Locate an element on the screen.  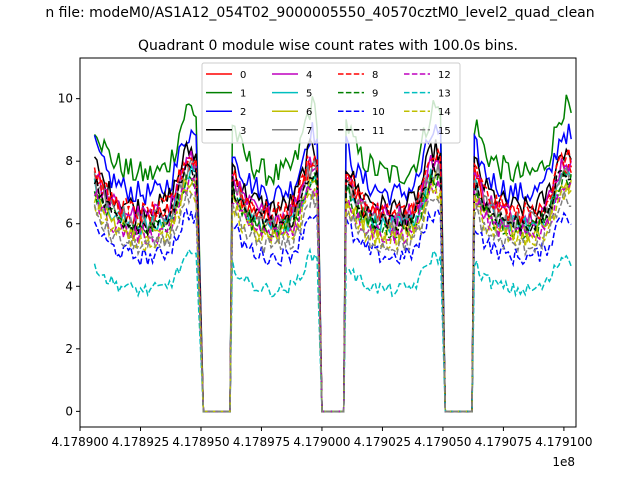
legend-label-8: 8 is located at coordinates (375, 75).